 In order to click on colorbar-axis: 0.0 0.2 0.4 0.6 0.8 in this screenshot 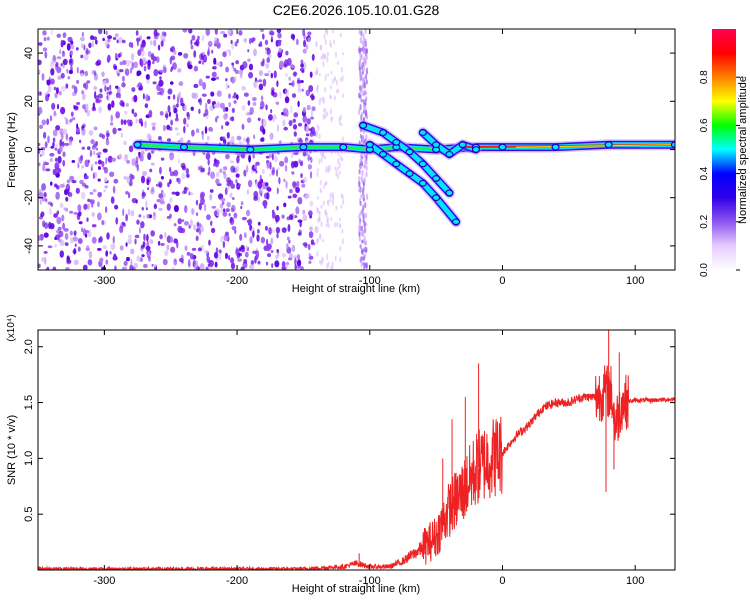, I will do `click(719, 173)`.